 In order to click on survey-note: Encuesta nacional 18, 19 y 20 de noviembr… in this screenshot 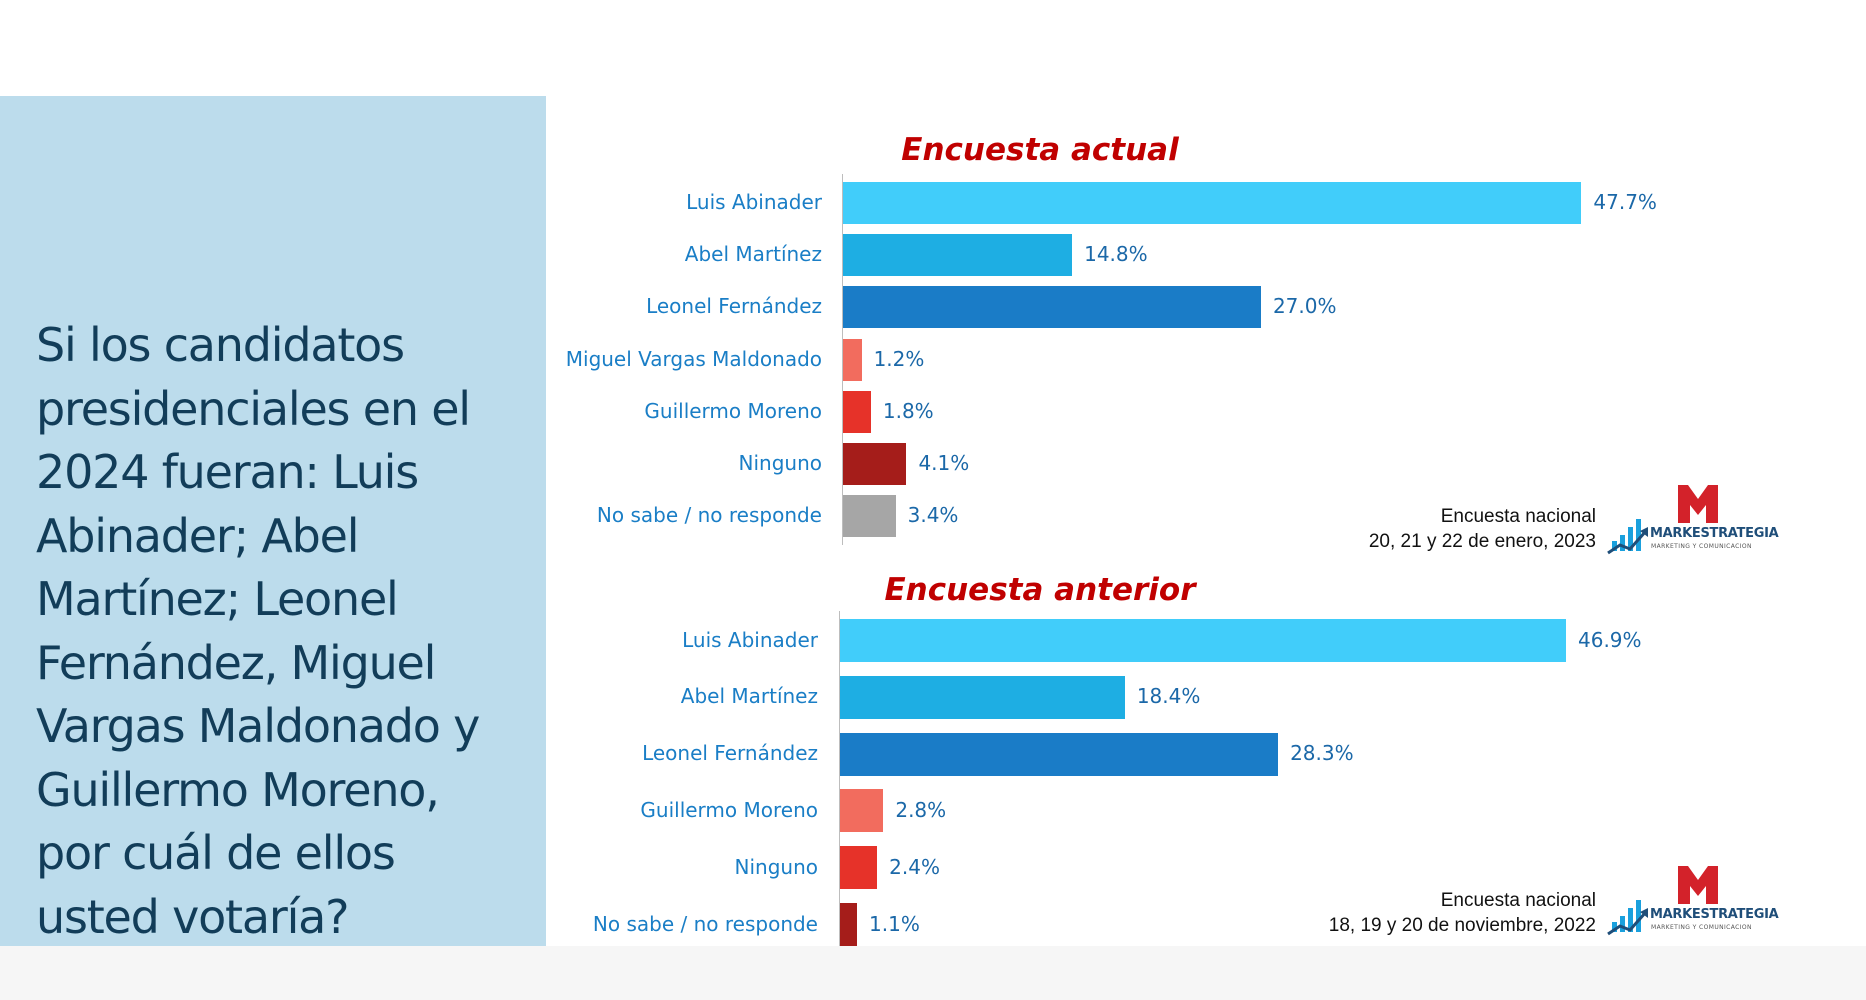, I will do `click(1462, 913)`.